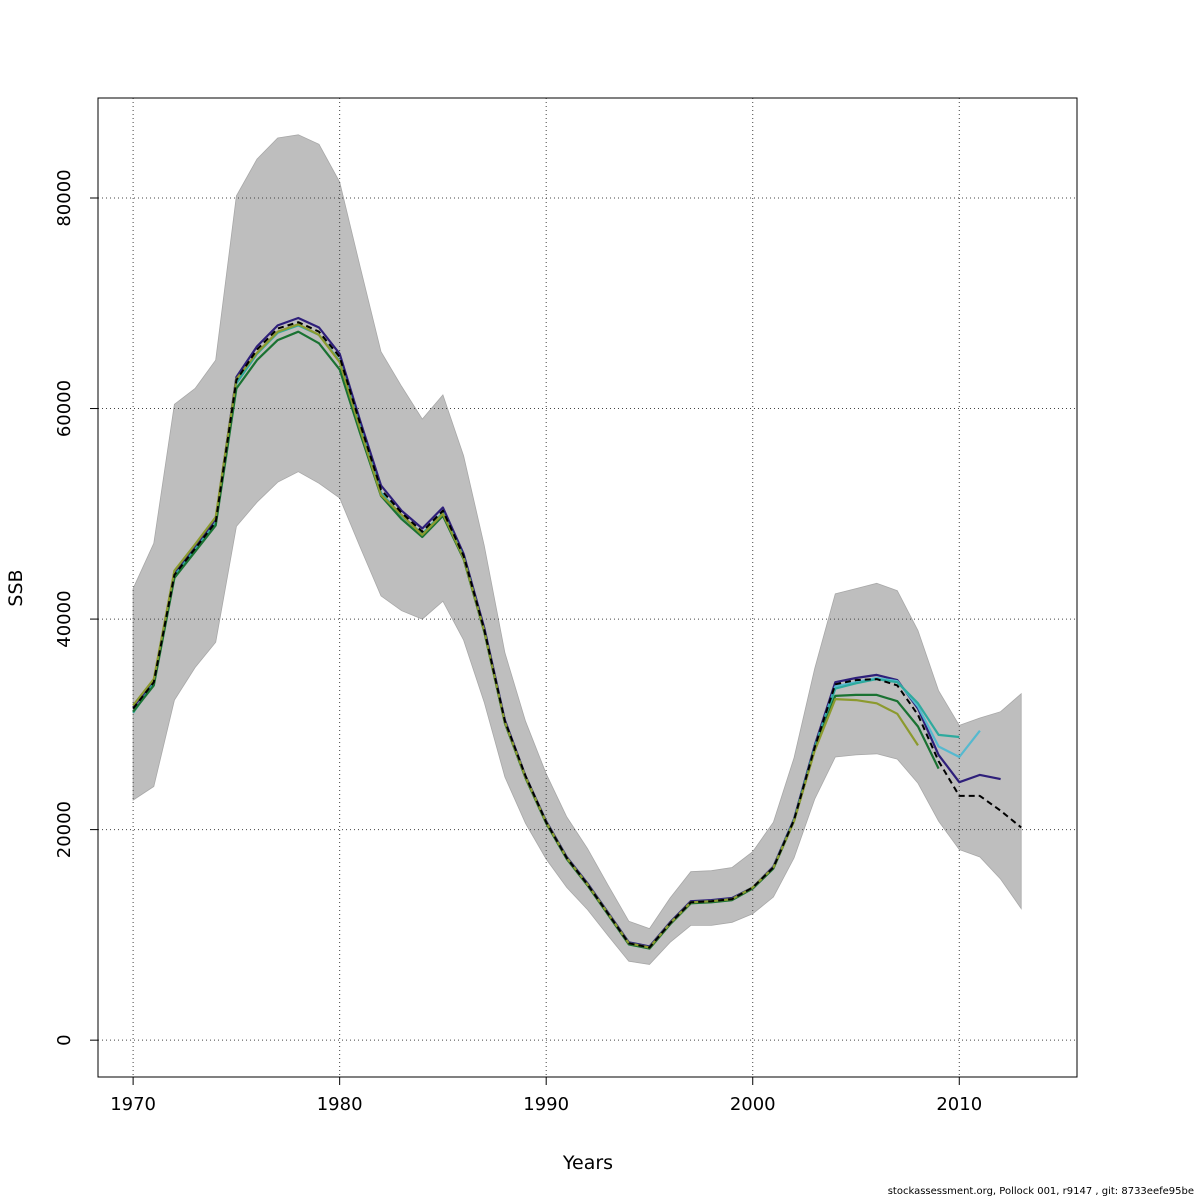 The height and width of the screenshot is (1200, 1200). I want to click on x-tick-label: 2010, so click(959, 1104).